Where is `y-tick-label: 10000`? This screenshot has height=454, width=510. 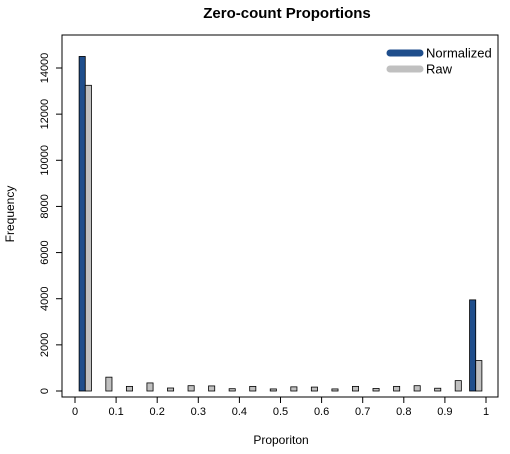
y-tick-label: 10000 is located at coordinates (45, 160).